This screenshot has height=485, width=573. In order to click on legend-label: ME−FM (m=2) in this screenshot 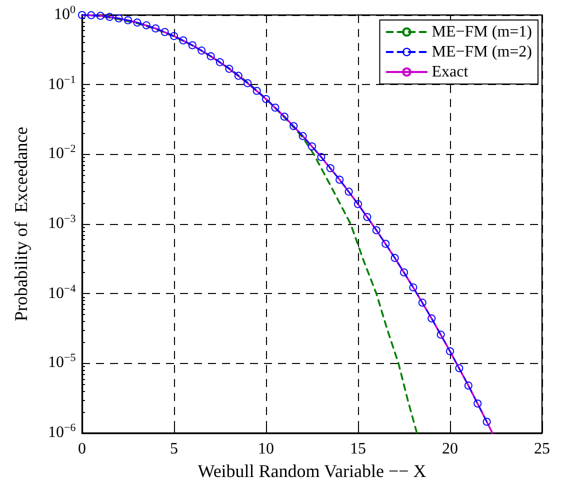, I will do `click(482, 52)`.